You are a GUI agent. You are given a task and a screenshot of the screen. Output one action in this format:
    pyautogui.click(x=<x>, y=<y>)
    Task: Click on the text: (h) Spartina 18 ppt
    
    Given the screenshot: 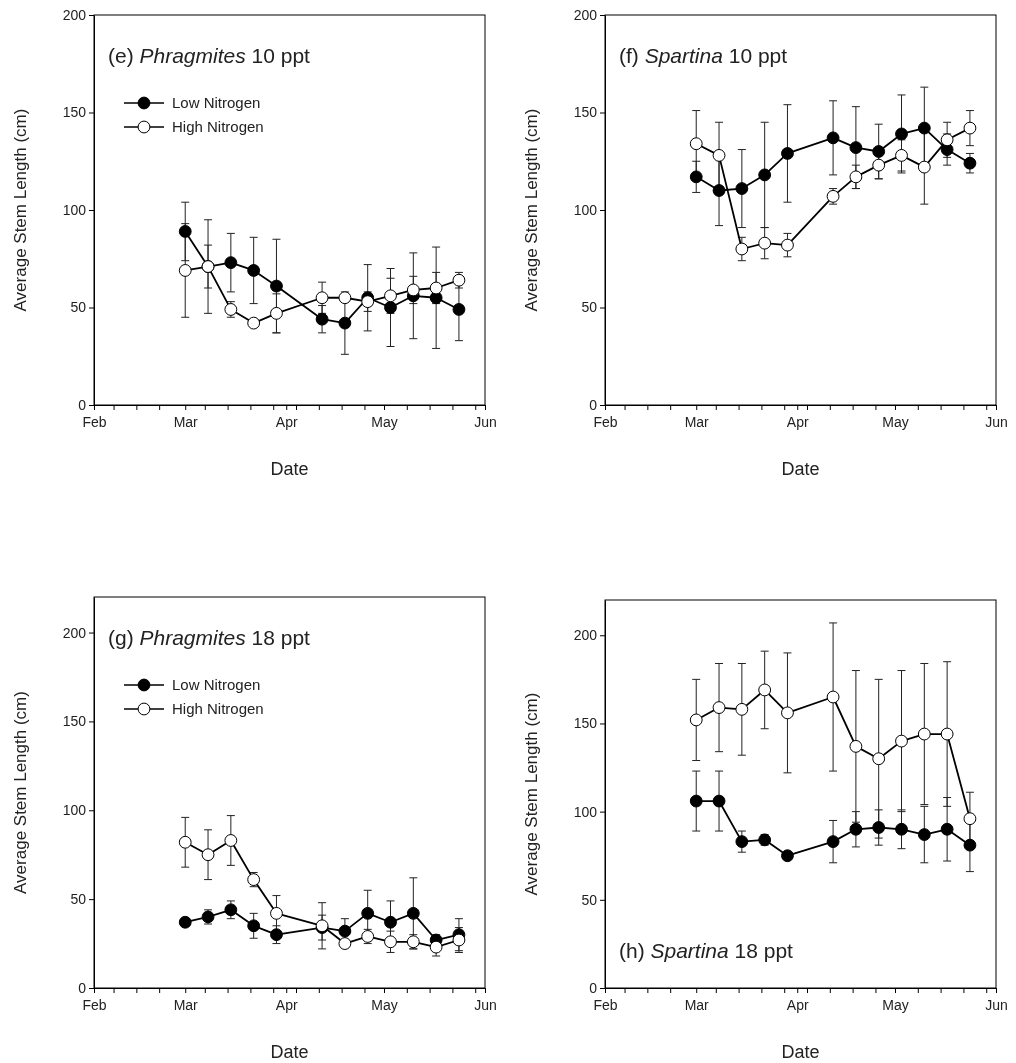 What is the action you would take?
    pyautogui.click(x=706, y=950)
    